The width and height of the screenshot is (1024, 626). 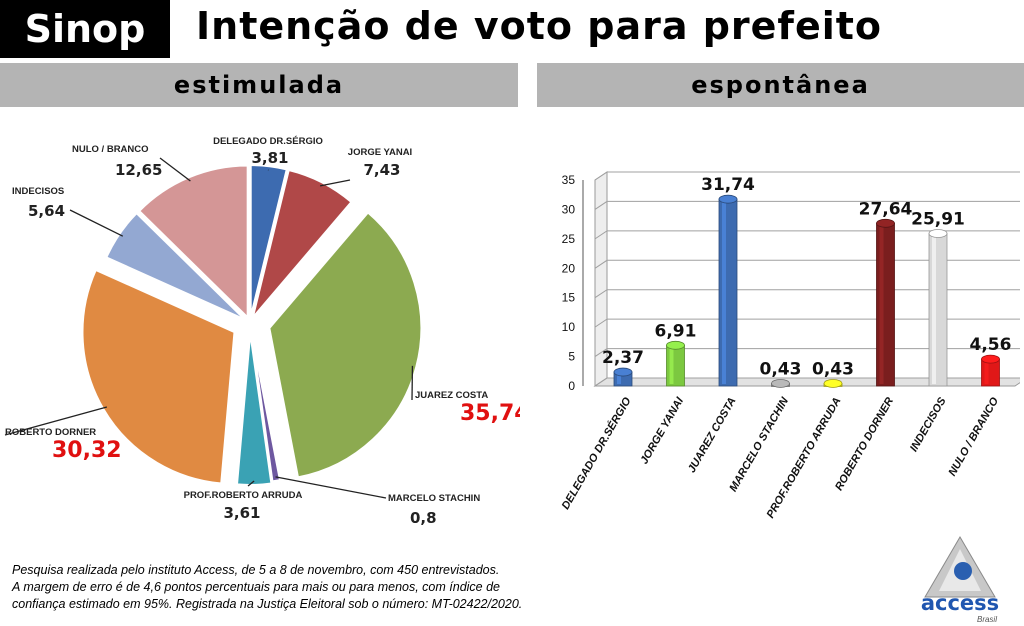 I want to click on bar-y-tick: 35, so click(x=569, y=180).